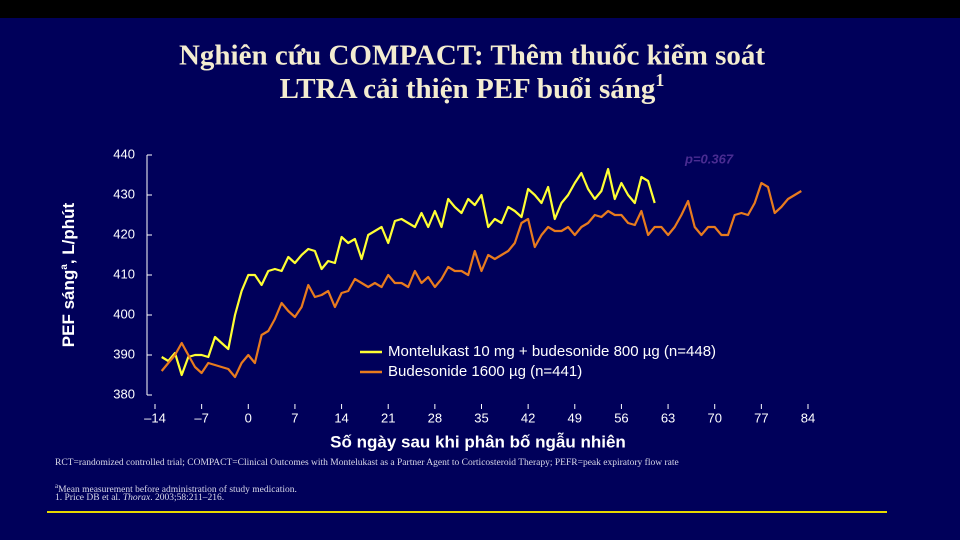 This screenshot has height=540, width=960. I want to click on top-band, so click(480, 9).